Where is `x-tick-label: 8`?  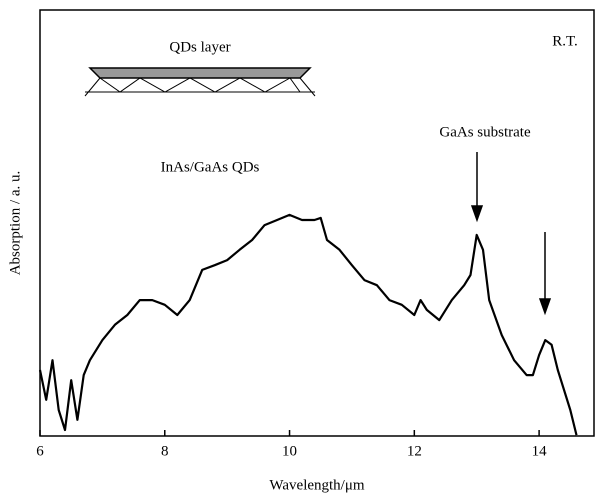 x-tick-label: 8 is located at coordinates (165, 451).